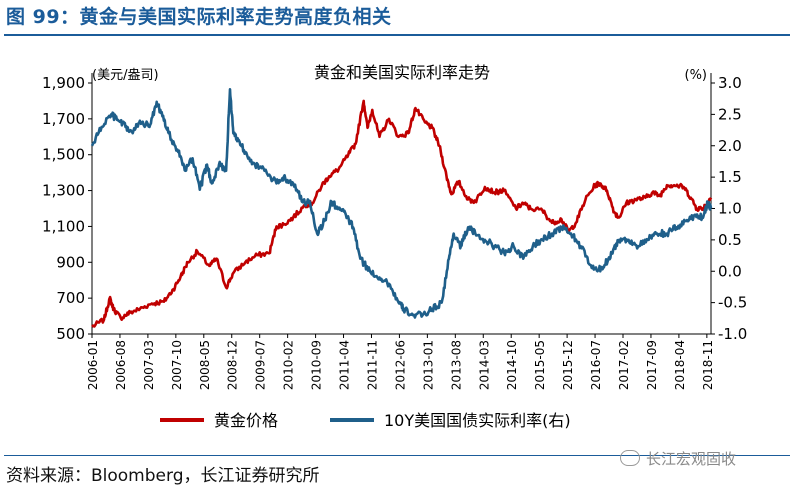  Describe the element at coordinates (397, 455) in the screenshot. I see `source-rule` at that location.